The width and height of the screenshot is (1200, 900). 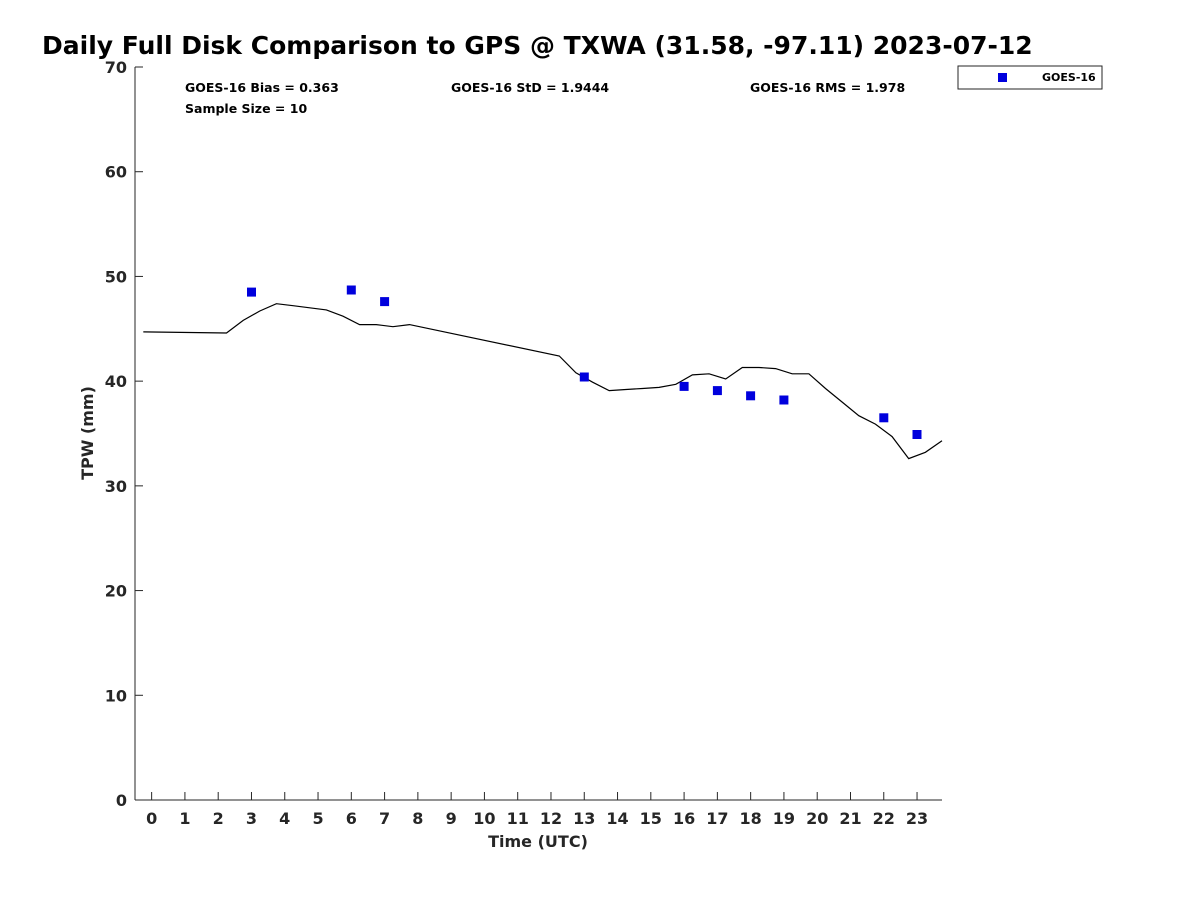 I want to click on x-tick-label: 17, so click(x=717, y=818).